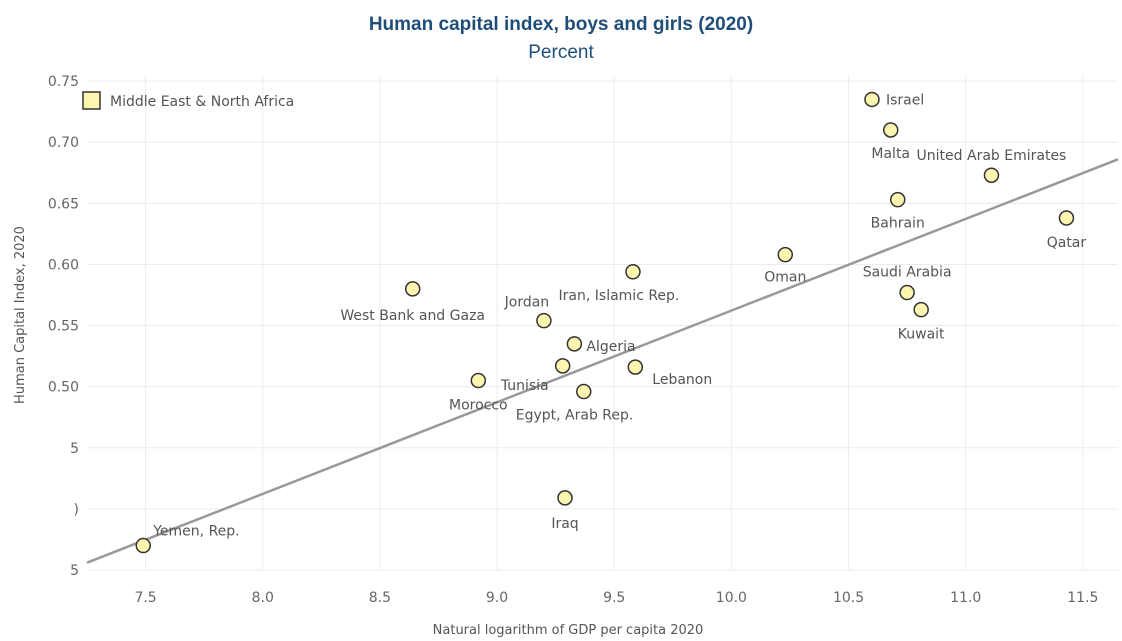 This screenshot has height=641, width=1122. Describe the element at coordinates (907, 273) in the screenshot. I see `point-label: Saudi Arabia` at that location.